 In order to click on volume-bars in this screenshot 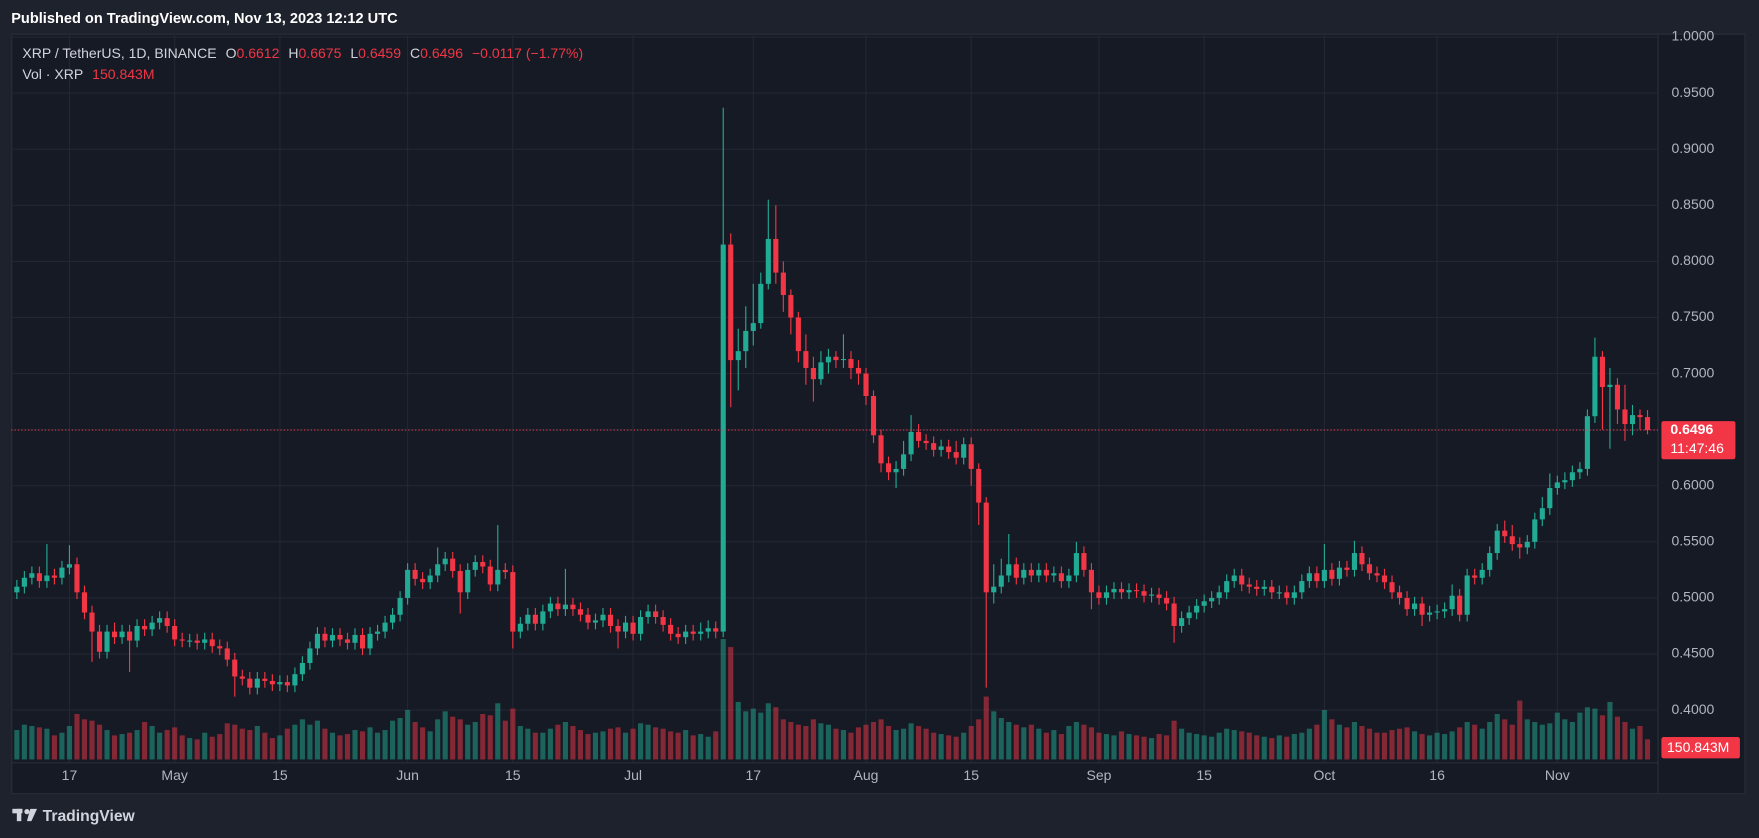, I will do `click(832, 699)`.